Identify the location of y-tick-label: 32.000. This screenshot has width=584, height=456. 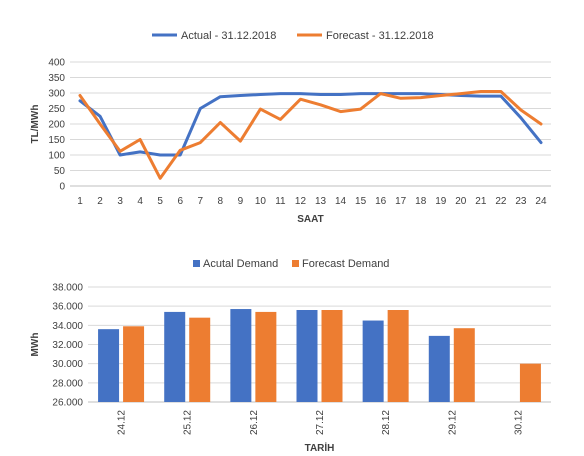
(67, 345).